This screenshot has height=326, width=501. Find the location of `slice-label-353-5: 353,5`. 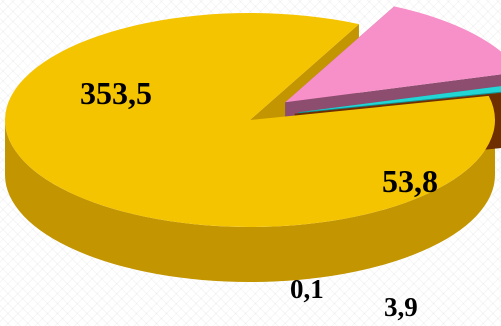

slice-label-353-5: 353,5 is located at coordinates (116, 93).